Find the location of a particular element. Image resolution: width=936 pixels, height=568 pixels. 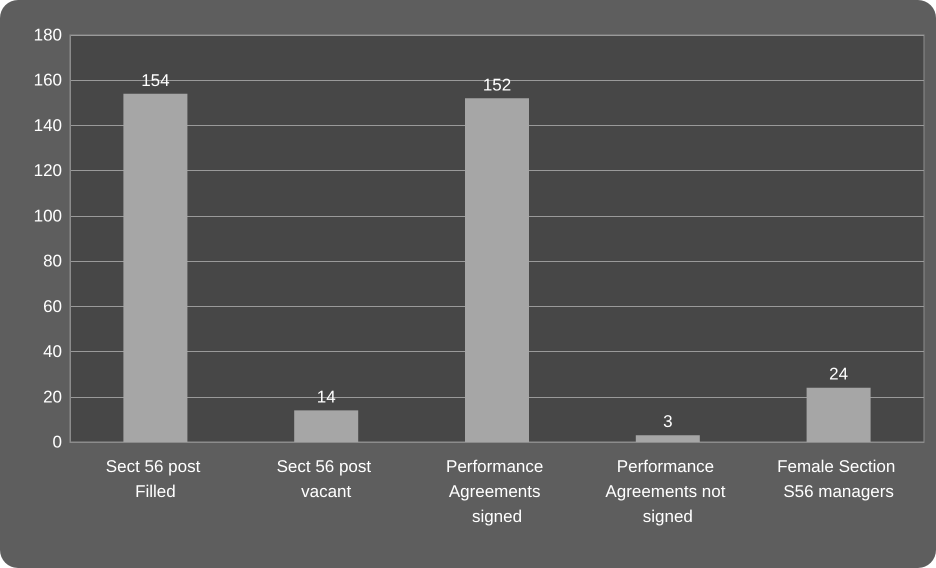

data-label: 152 is located at coordinates (497, 84).